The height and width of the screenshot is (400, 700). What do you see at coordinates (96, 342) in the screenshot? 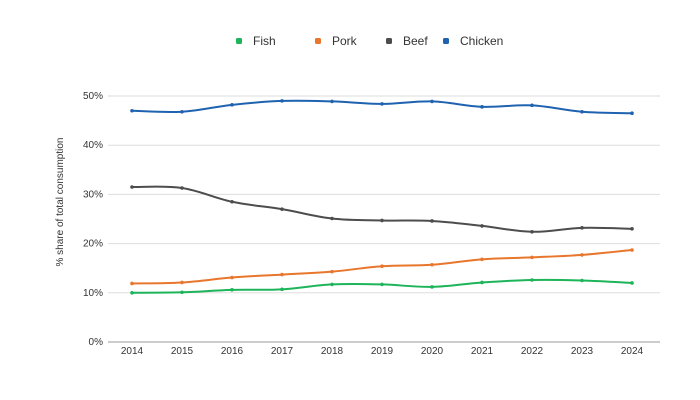
I see `y-tick-label: 0%` at bounding box center [96, 342].